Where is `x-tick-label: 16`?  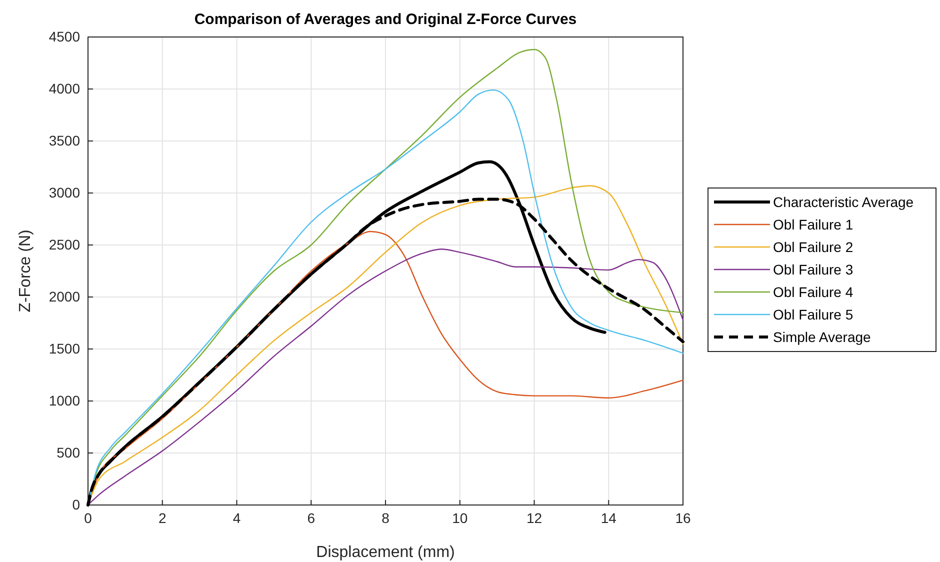 x-tick-label: 16 is located at coordinates (683, 518).